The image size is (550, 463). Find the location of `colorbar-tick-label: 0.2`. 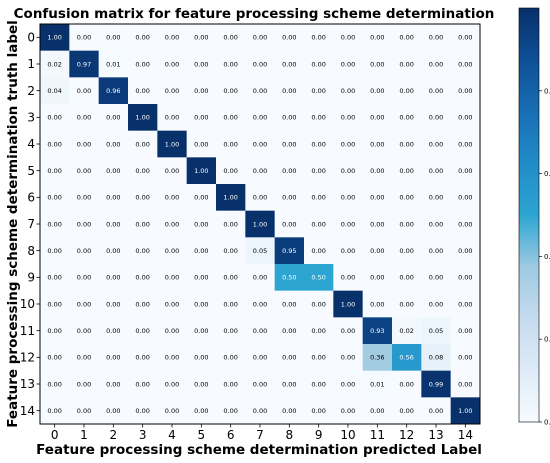

colorbar-tick-label: 0.2 is located at coordinates (547, 340).